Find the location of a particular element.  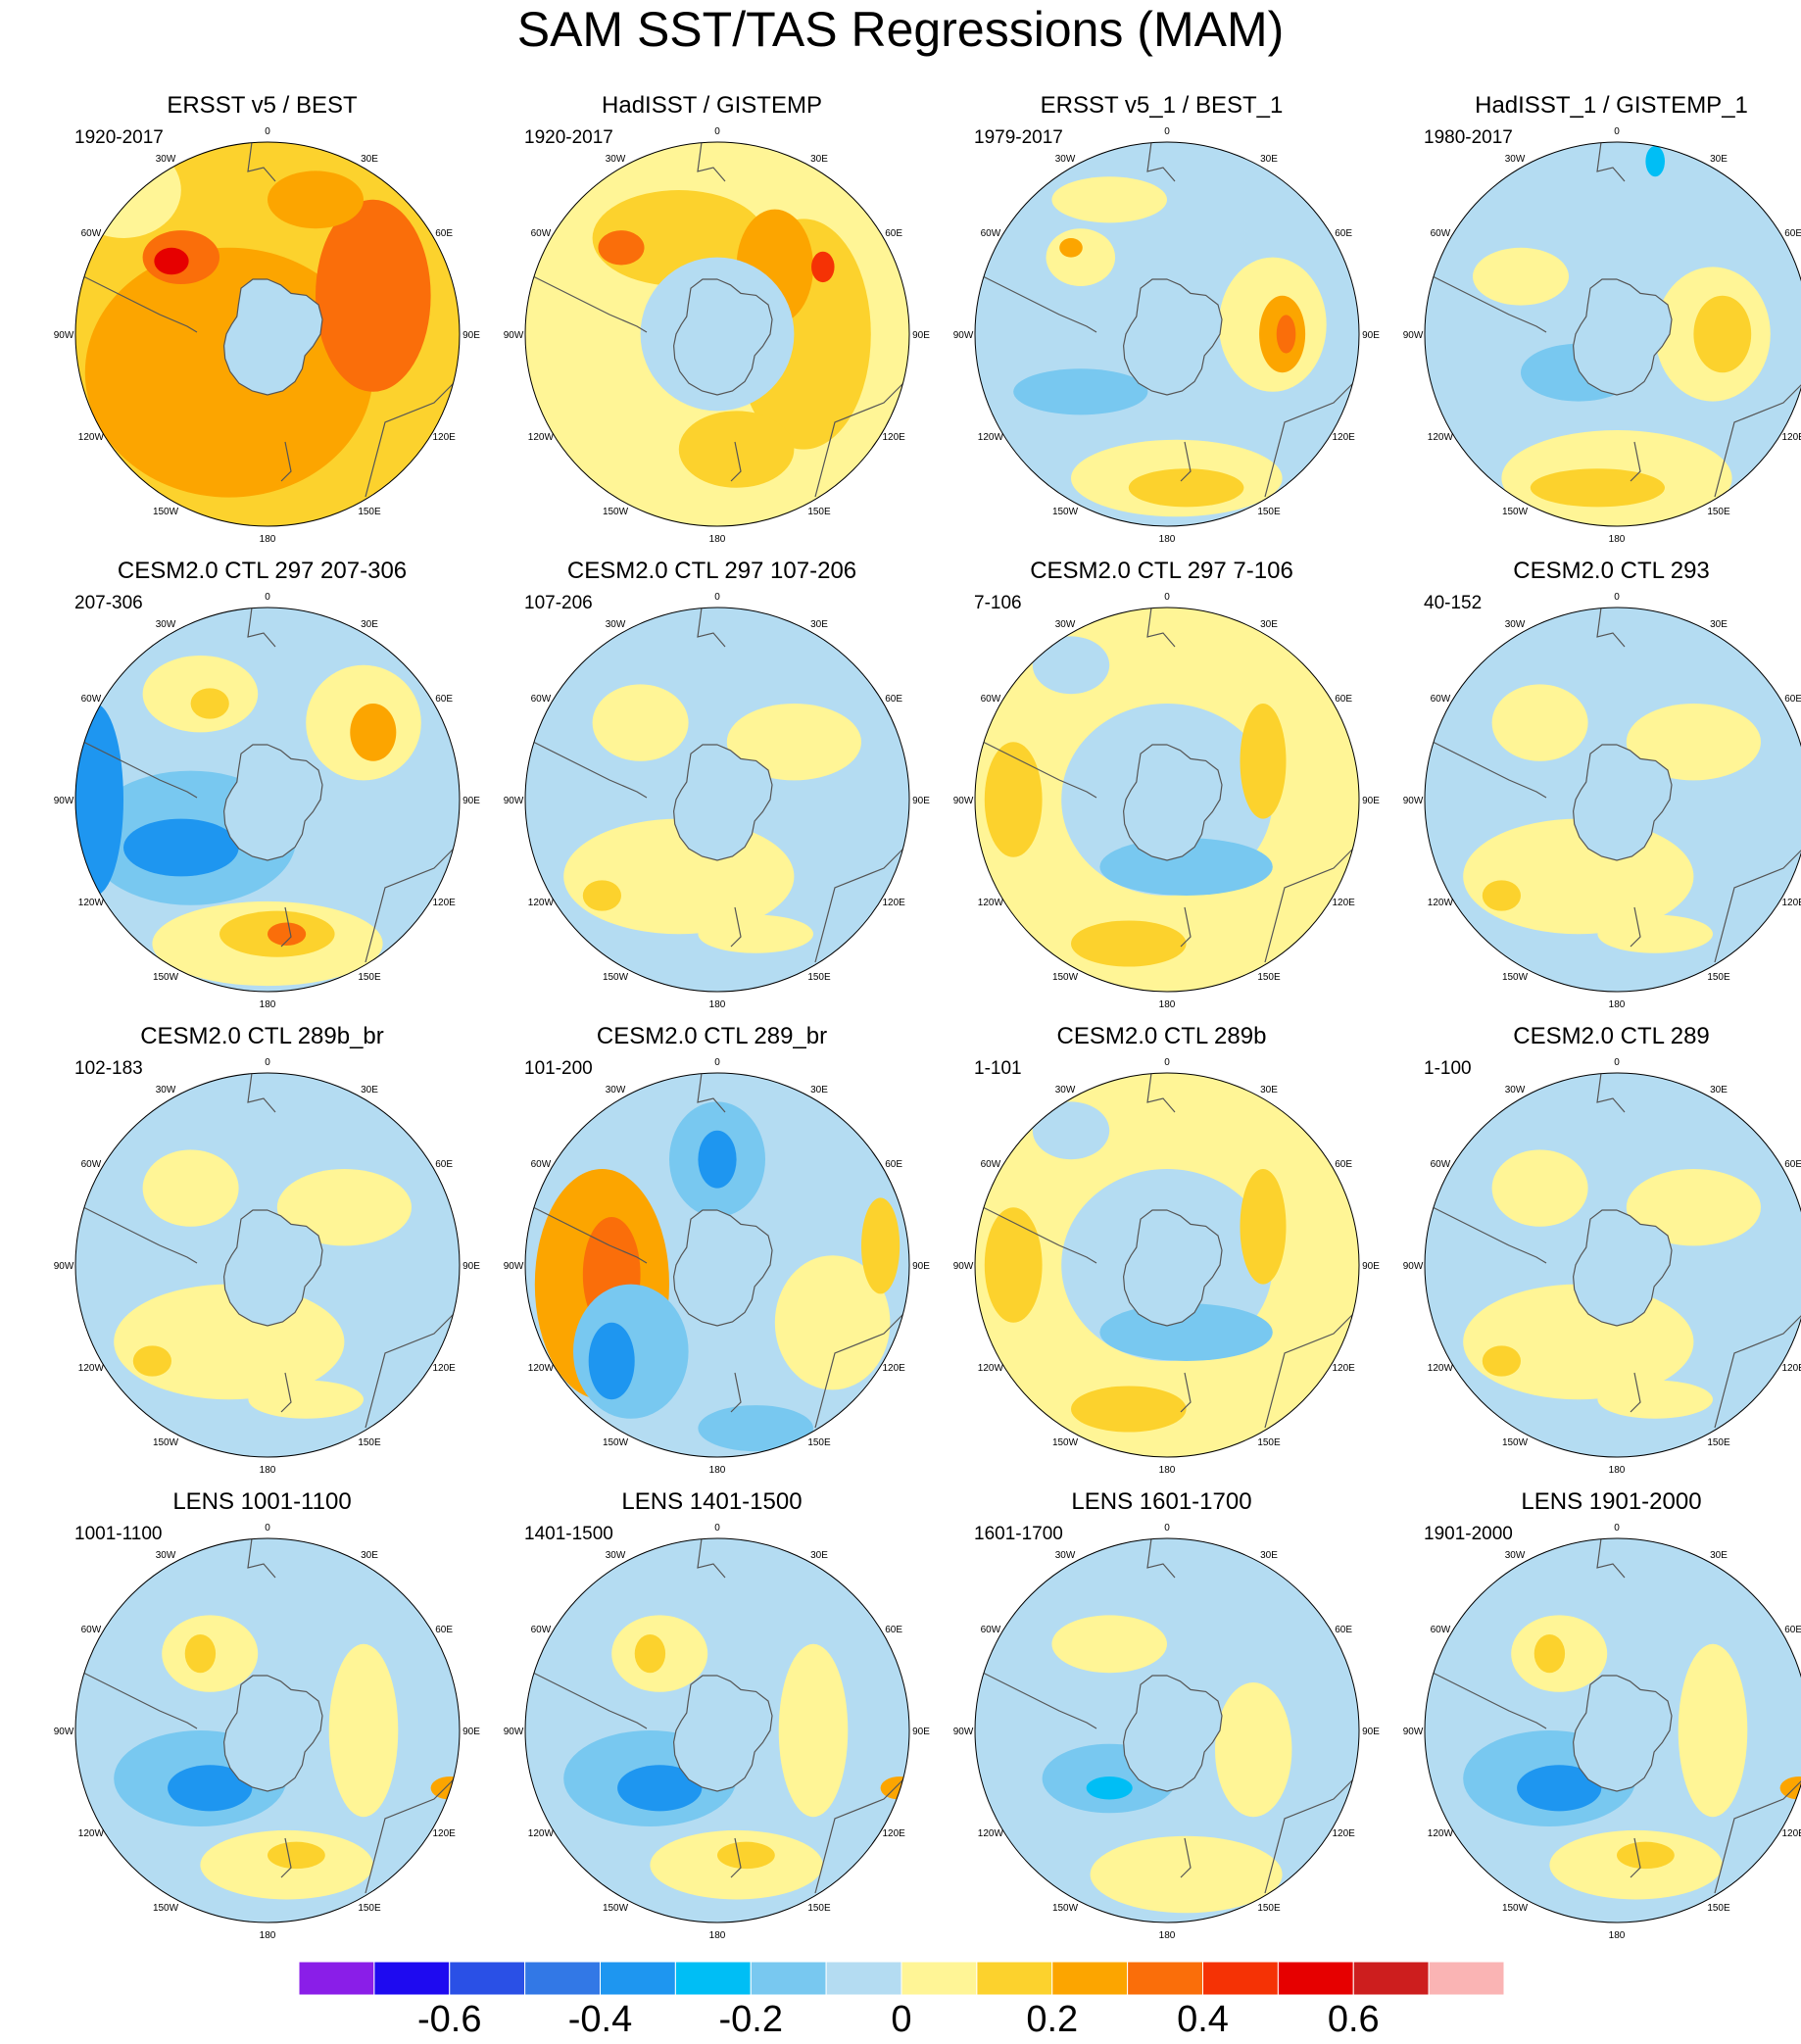

panel-period: 1-101 is located at coordinates (998, 1069).